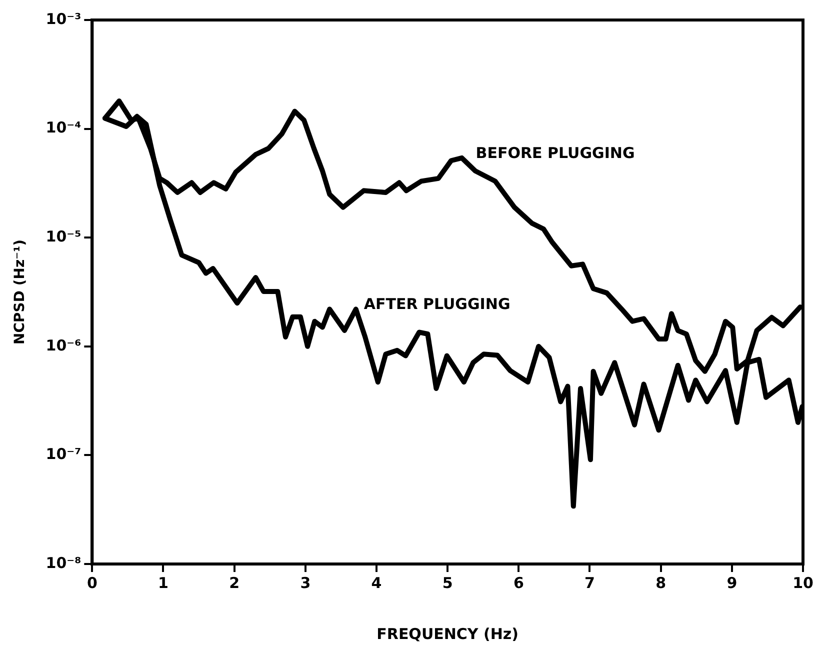 This screenshot has width=836, height=659. Describe the element at coordinates (555, 153) in the screenshot. I see `series-label: BEFORE PLUGGING` at that location.